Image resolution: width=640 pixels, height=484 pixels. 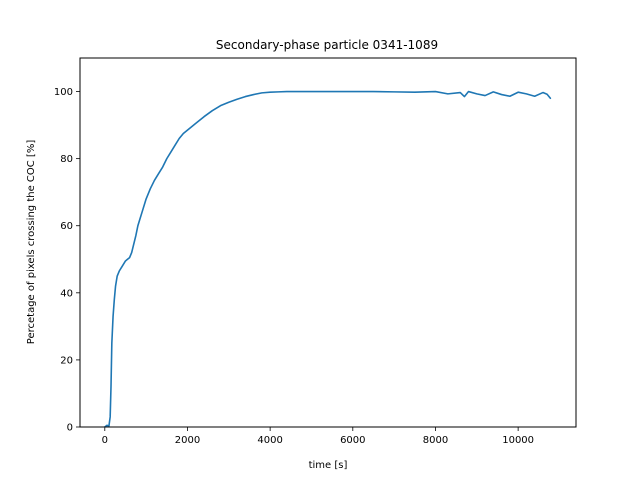 What do you see at coordinates (66, 159) in the screenshot?
I see `y-tick-label: 80` at bounding box center [66, 159].